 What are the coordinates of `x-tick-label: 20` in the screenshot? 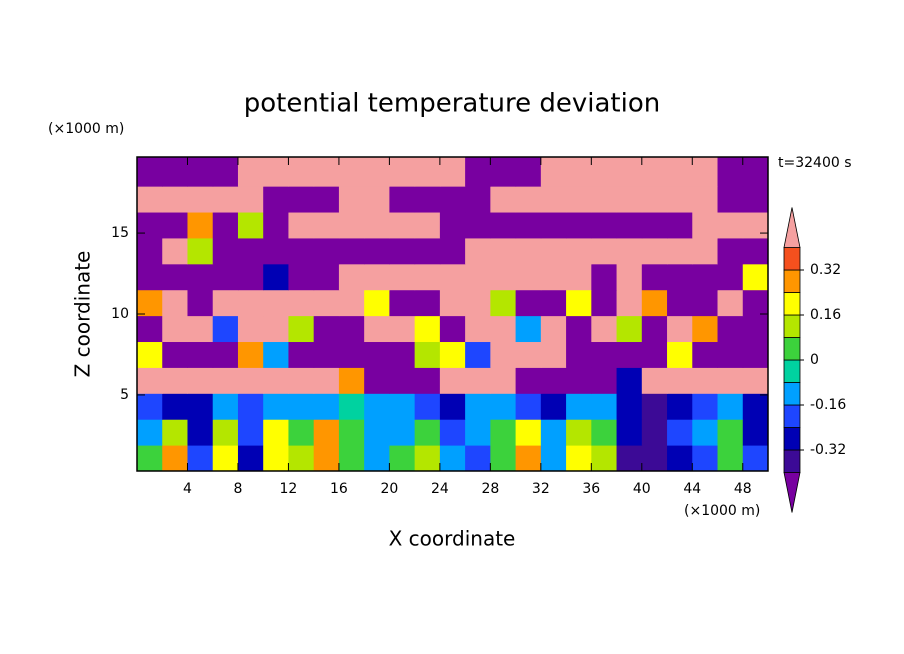 It's located at (389, 489).